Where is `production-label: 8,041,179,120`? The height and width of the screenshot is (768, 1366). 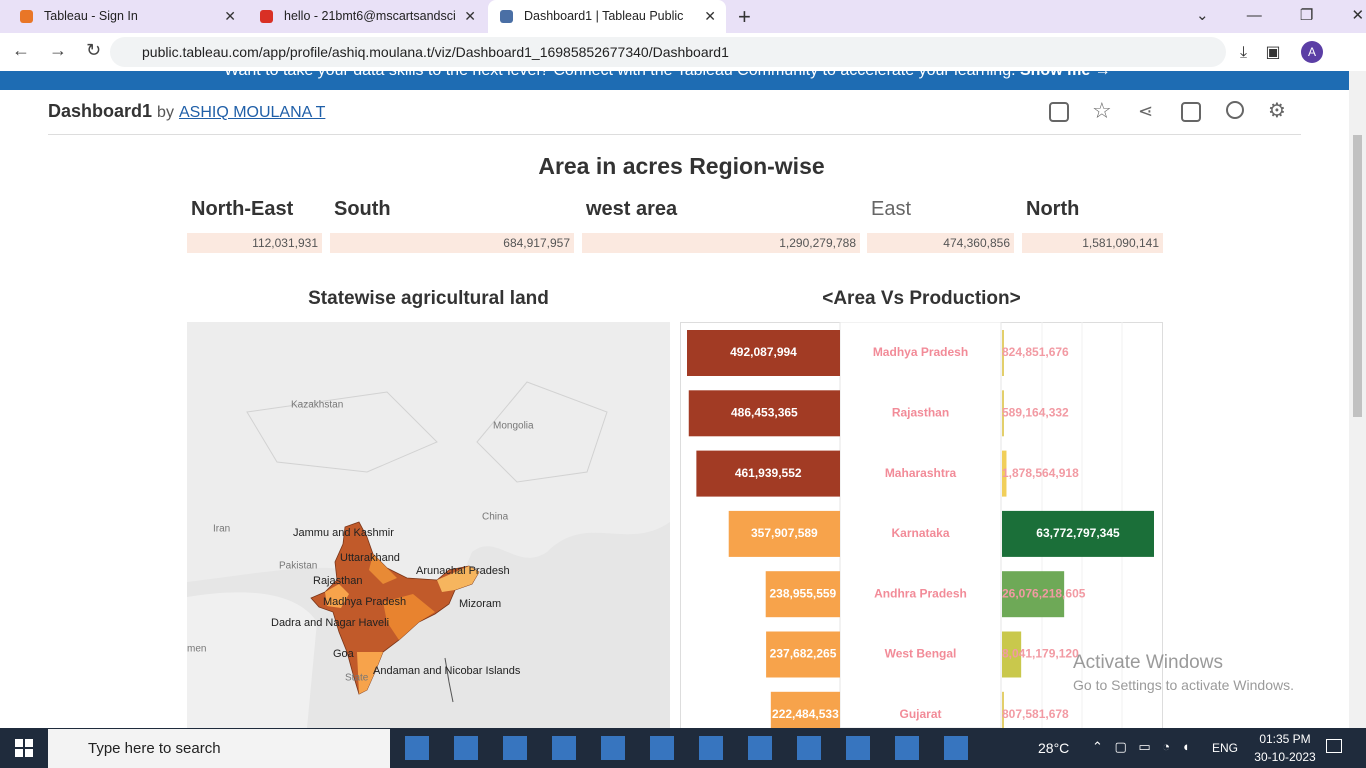 production-label: 8,041,179,120 is located at coordinates (1040, 654).